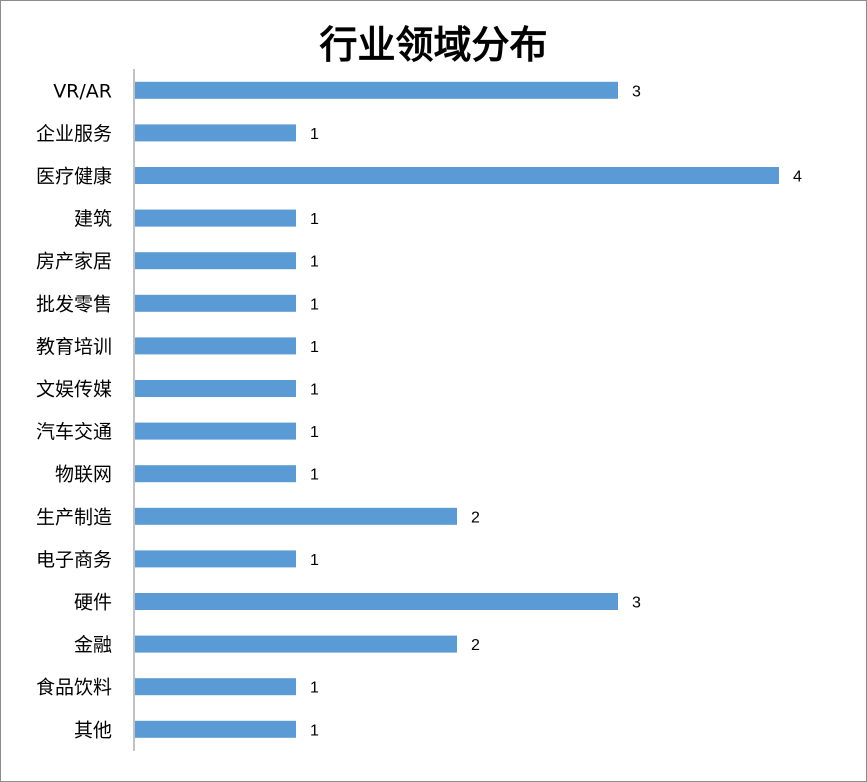 Image resolution: width=867 pixels, height=782 pixels. Describe the element at coordinates (314, 730) in the screenshot. I see `value-label-15: 1` at that location.